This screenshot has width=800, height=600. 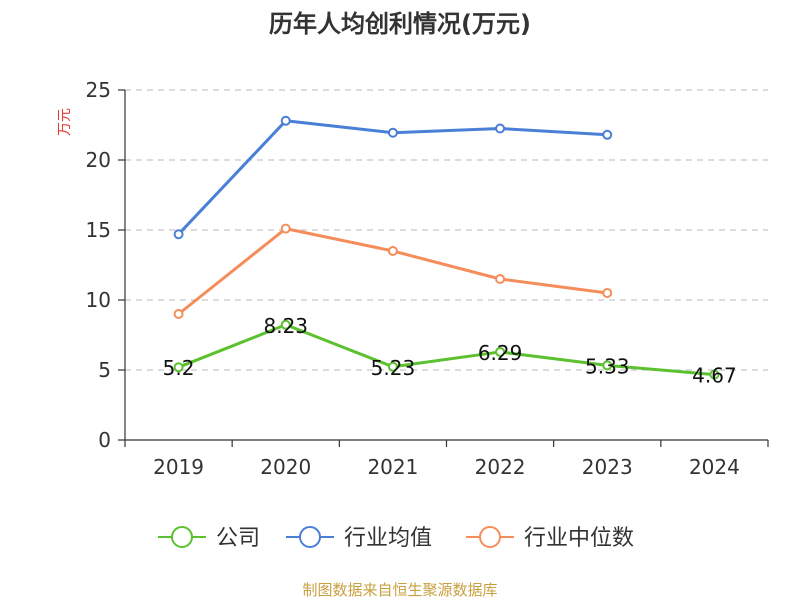 What do you see at coordinates (500, 467) in the screenshot?
I see `x-tick-label-2022: 2022` at bounding box center [500, 467].